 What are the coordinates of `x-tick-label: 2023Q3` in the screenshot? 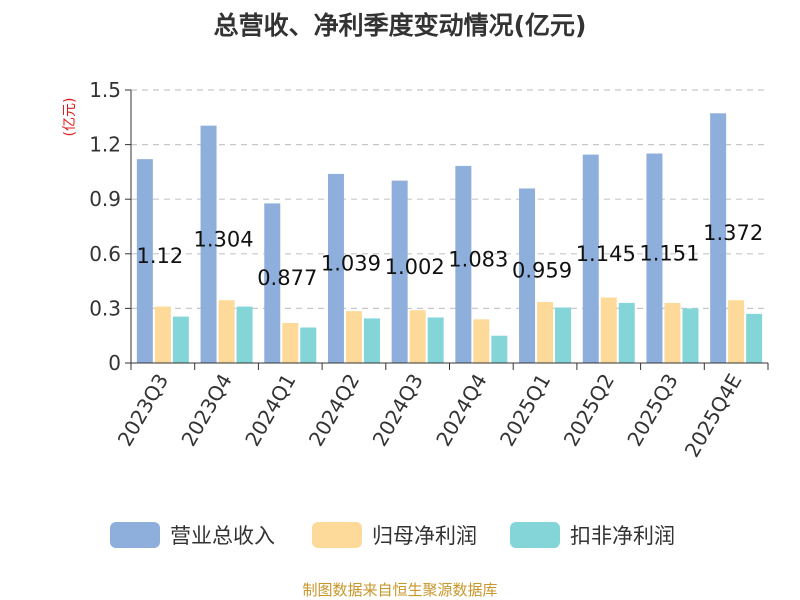 It's located at (143, 410).